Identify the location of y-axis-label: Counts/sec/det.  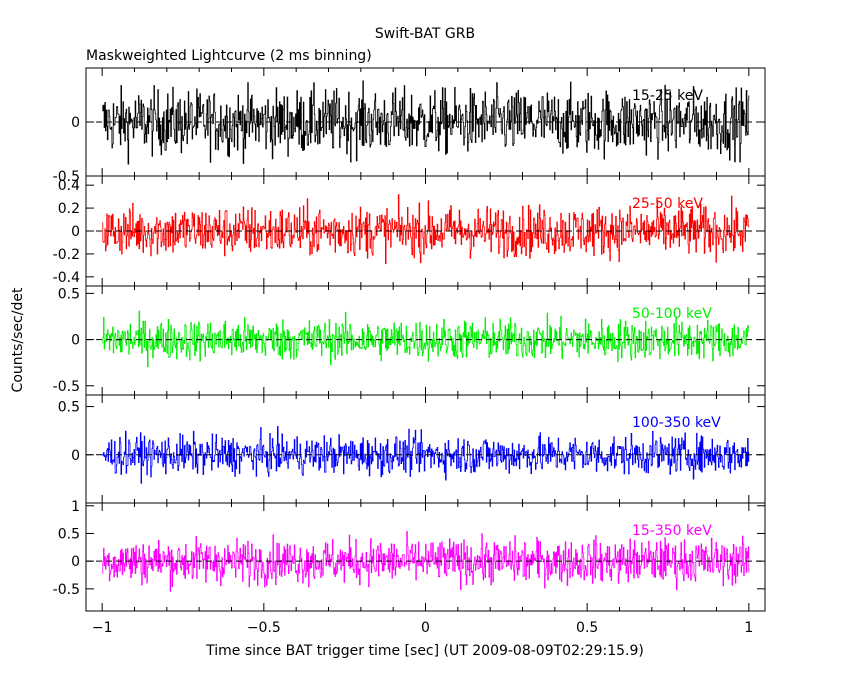
(18, 339).